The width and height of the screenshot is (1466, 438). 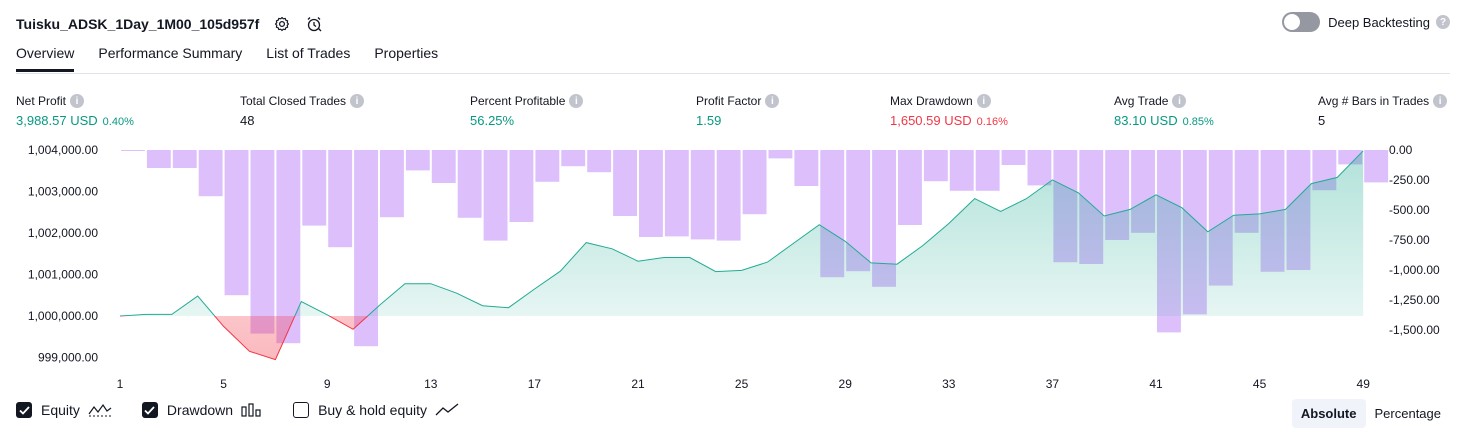 I want to click on left-axis-tick: 1,002,000.00, so click(x=63, y=233).